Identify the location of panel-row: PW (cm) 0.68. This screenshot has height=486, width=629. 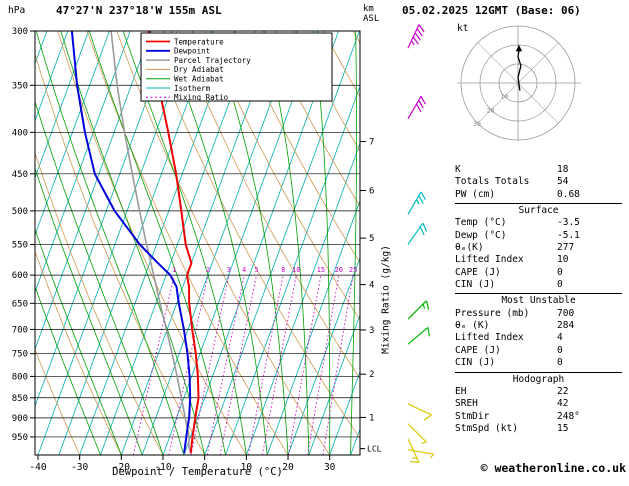
(538, 195).